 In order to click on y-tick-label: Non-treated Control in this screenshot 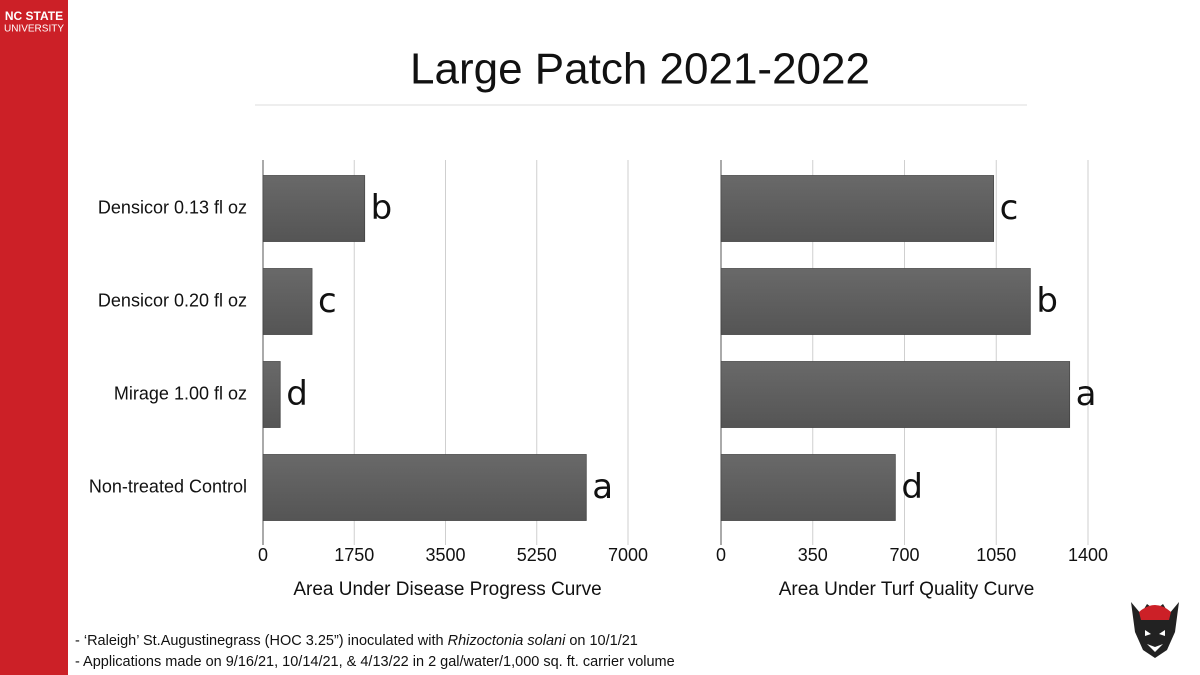, I will do `click(168, 486)`.